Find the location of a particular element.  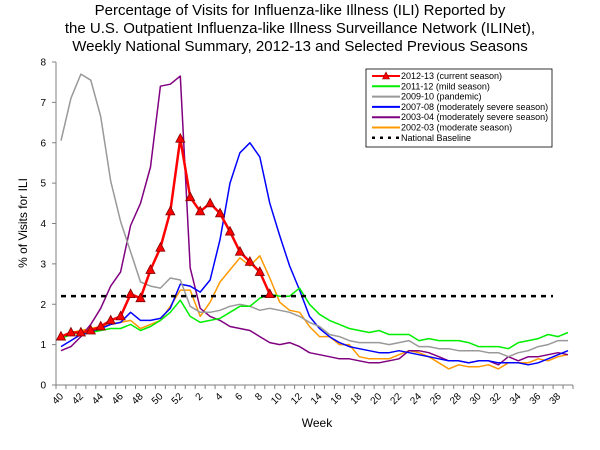

x-tick-label: 46 is located at coordinates (118, 399).